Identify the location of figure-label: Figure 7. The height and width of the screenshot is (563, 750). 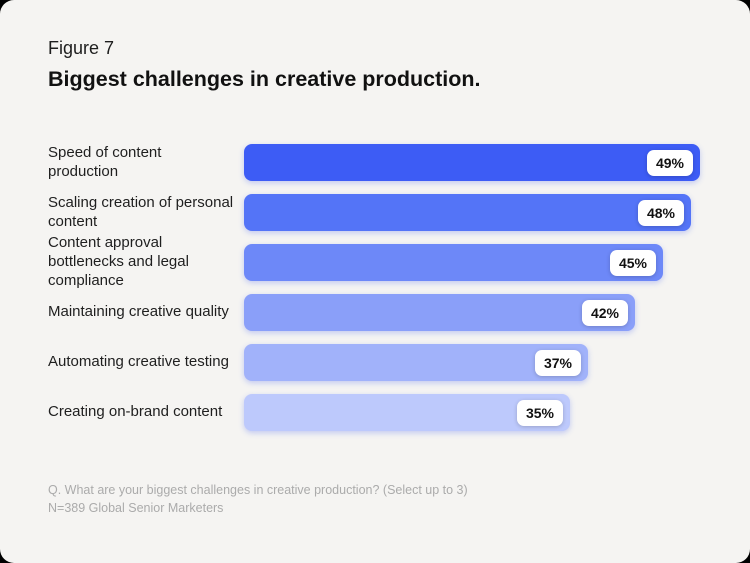
(81, 48).